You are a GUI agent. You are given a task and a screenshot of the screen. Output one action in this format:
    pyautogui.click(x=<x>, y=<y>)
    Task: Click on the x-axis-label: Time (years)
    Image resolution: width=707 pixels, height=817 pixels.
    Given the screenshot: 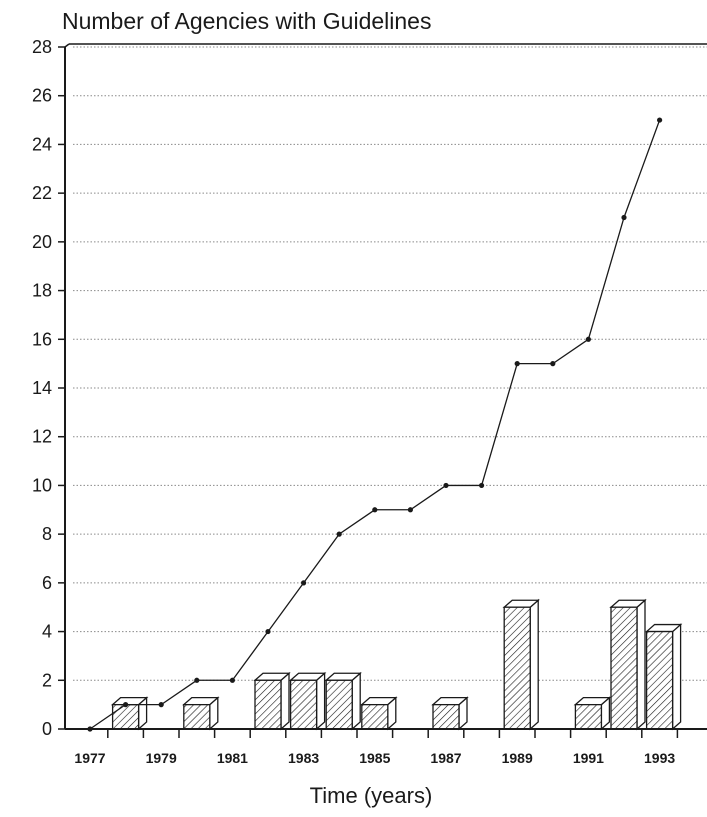 What is the action you would take?
    pyautogui.click(x=371, y=795)
    